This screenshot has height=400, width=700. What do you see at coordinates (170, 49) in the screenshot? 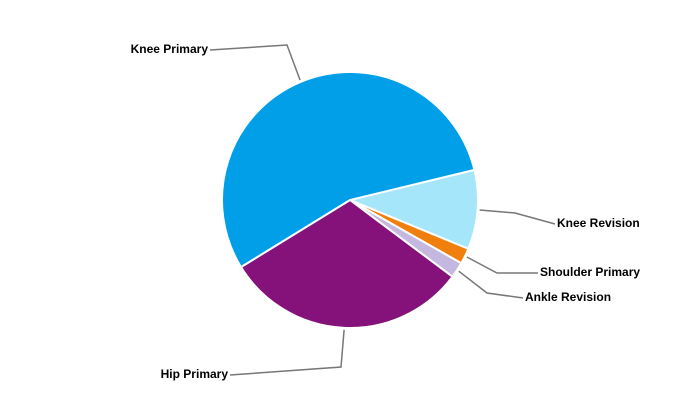
I see `slice-label: Knee Primary` at bounding box center [170, 49].